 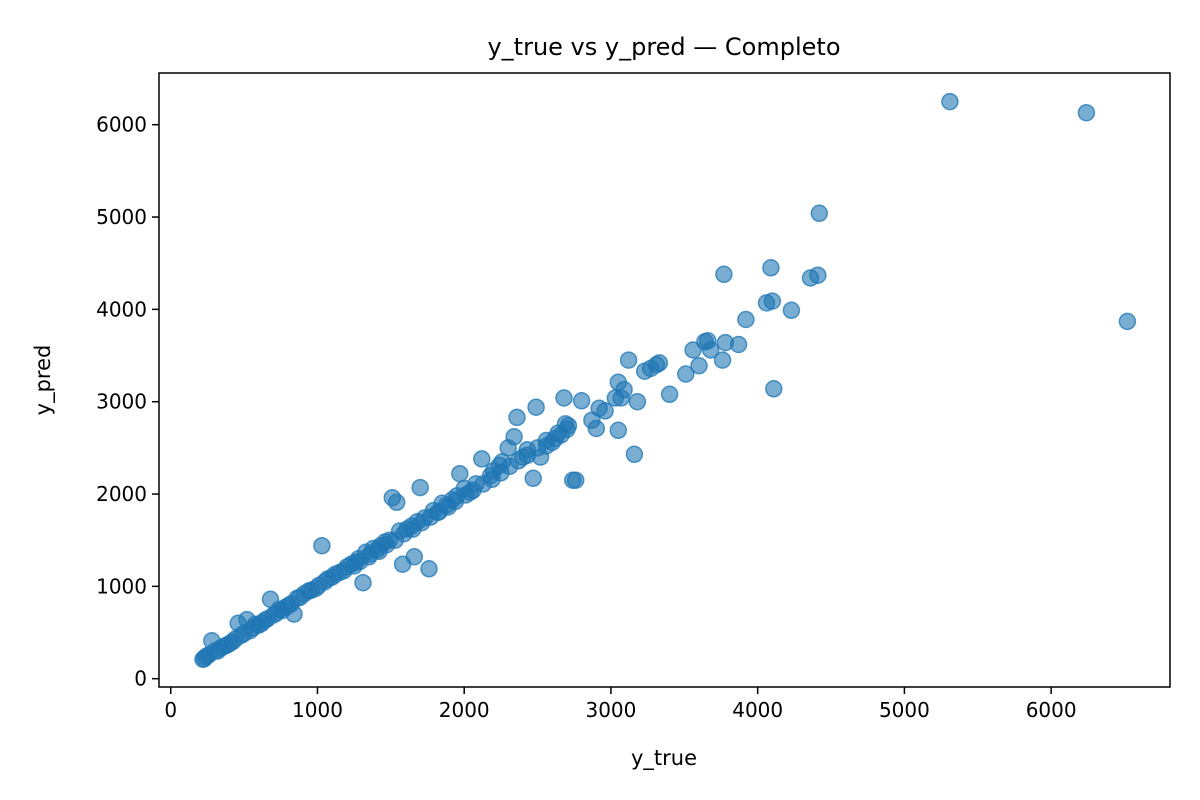 What do you see at coordinates (464, 710) in the screenshot?
I see `x-tick-label: 2000` at bounding box center [464, 710].